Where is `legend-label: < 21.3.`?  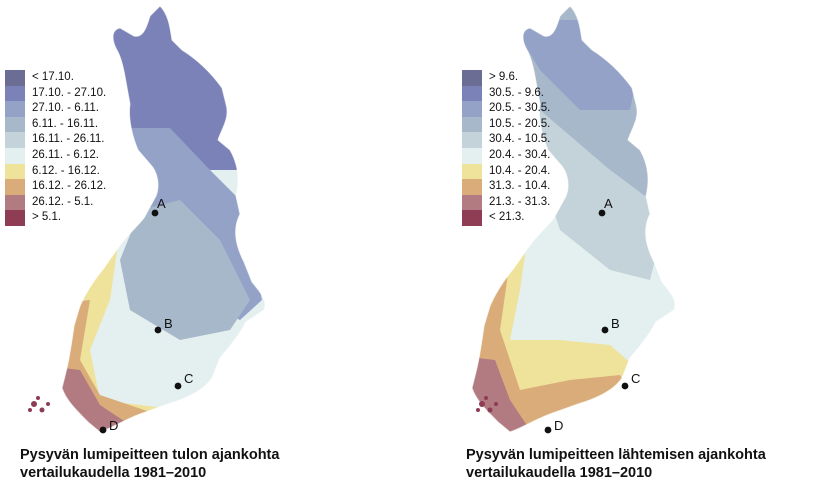
legend-label: < 21.3. is located at coordinates (507, 217).